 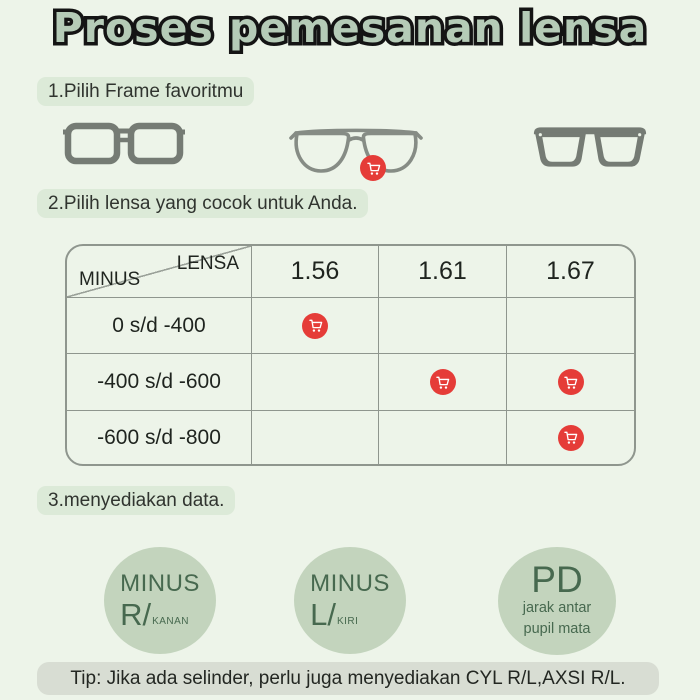 I want to click on data-circle-minus-left: MINUS L/ KIRI, so click(x=350, y=600).